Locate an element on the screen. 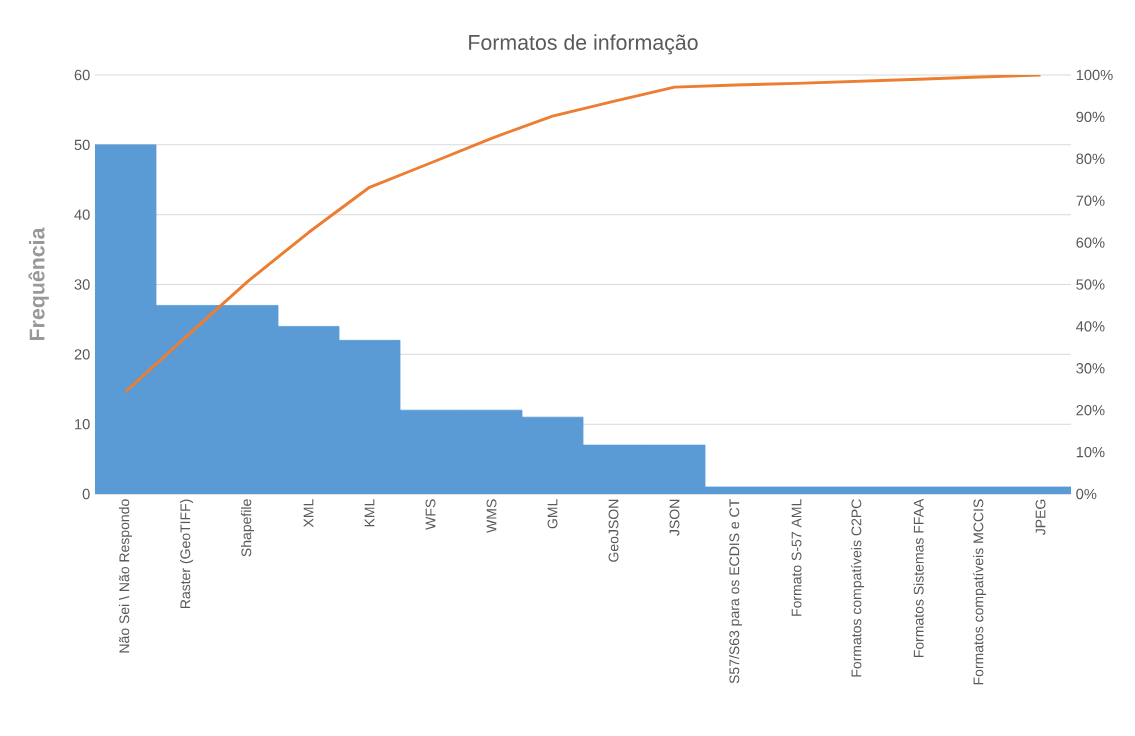 The height and width of the screenshot is (736, 1135). x-tick-label: GML is located at coordinates (552, 514).